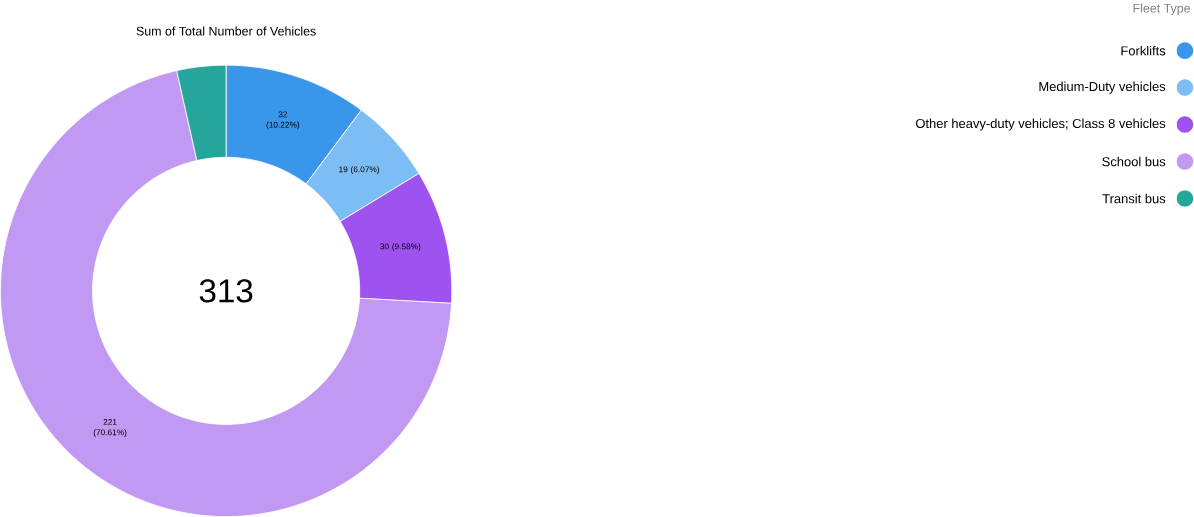 The height and width of the screenshot is (517, 1194). What do you see at coordinates (226, 31) in the screenshot?
I see `chart-title: Sum of Total Number of Vehicles` at bounding box center [226, 31].